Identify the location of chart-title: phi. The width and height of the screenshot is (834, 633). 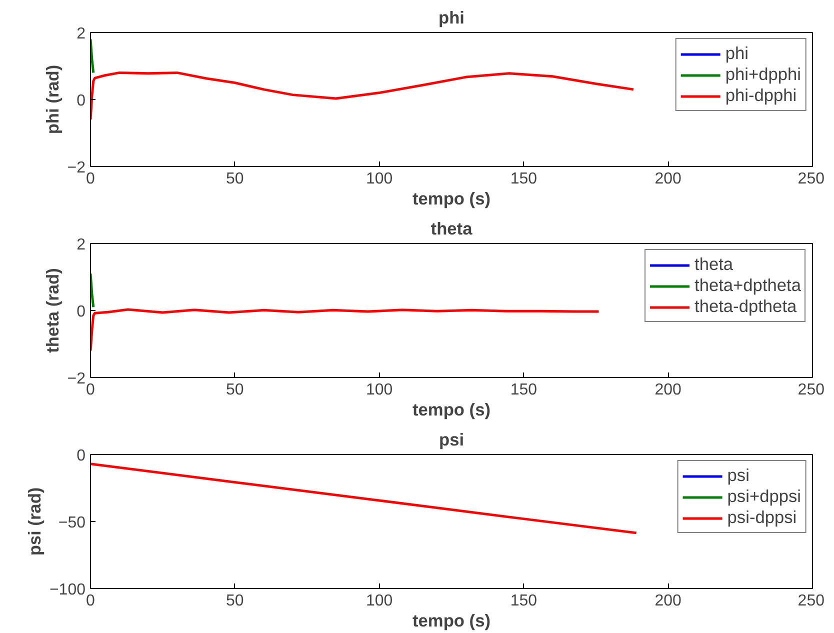
(451, 18).